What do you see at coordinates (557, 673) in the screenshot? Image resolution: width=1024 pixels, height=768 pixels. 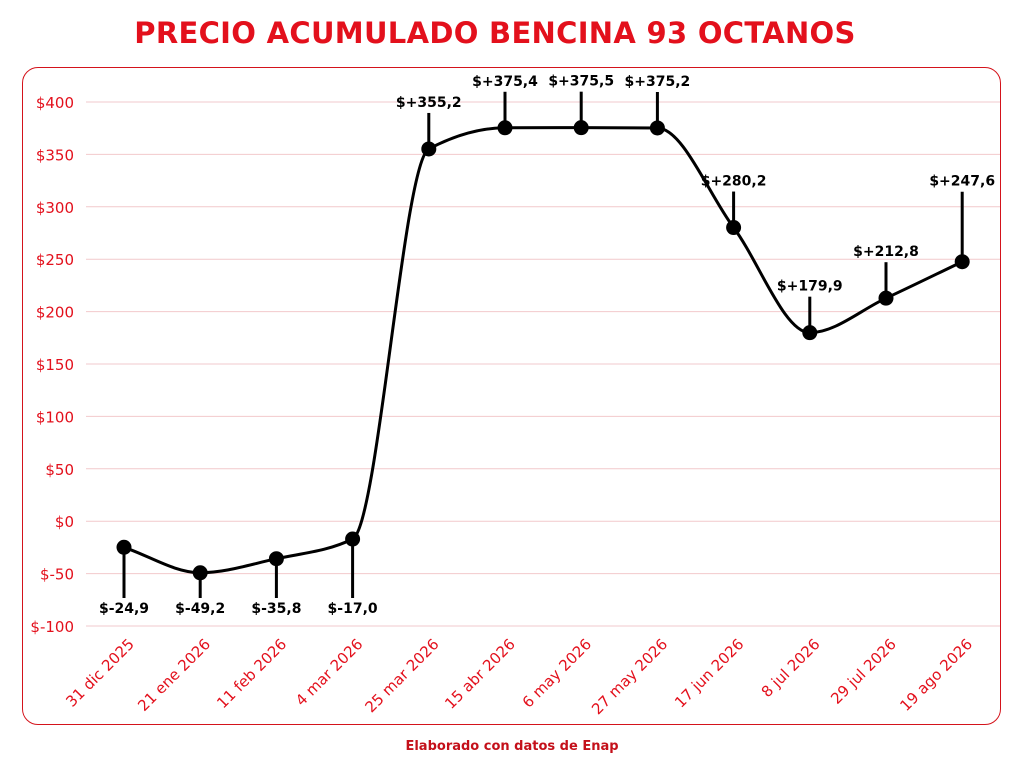 I see `x-tick-label: 6 may 2026` at bounding box center [557, 673].